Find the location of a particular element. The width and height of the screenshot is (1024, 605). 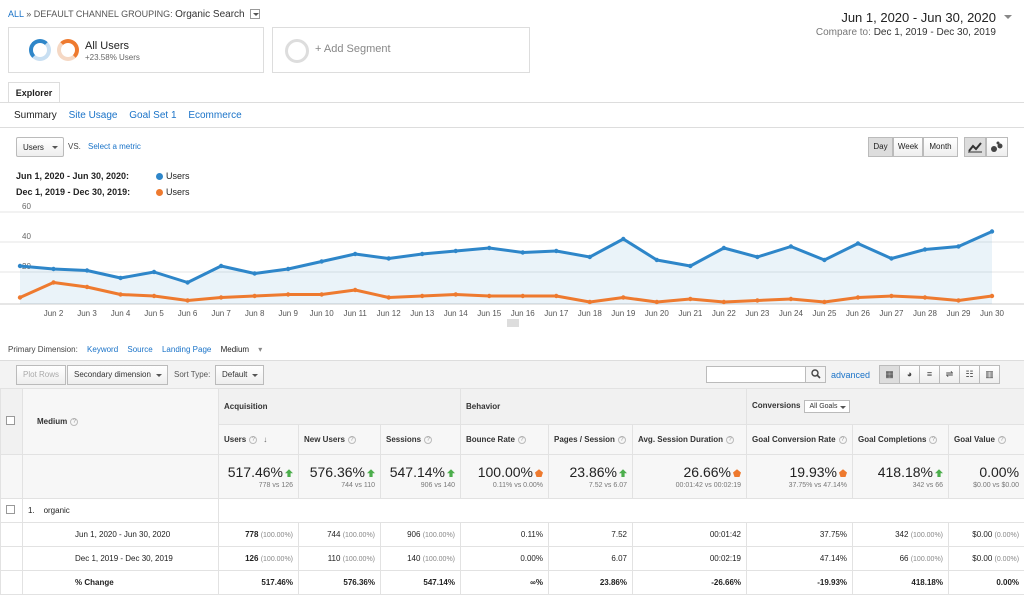

dimension-landing-page: Landing Page is located at coordinates (186, 349).